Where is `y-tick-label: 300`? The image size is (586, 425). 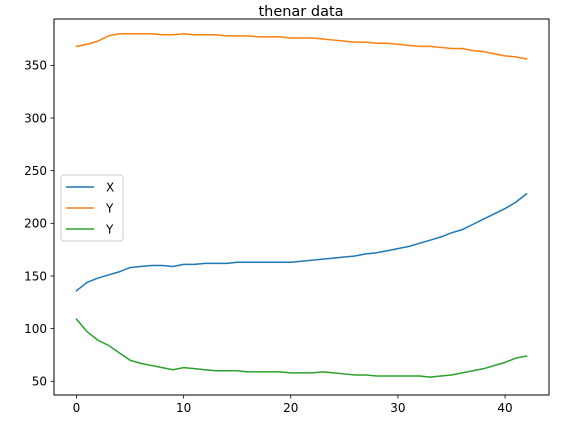 y-tick-label: 300 is located at coordinates (35, 118).